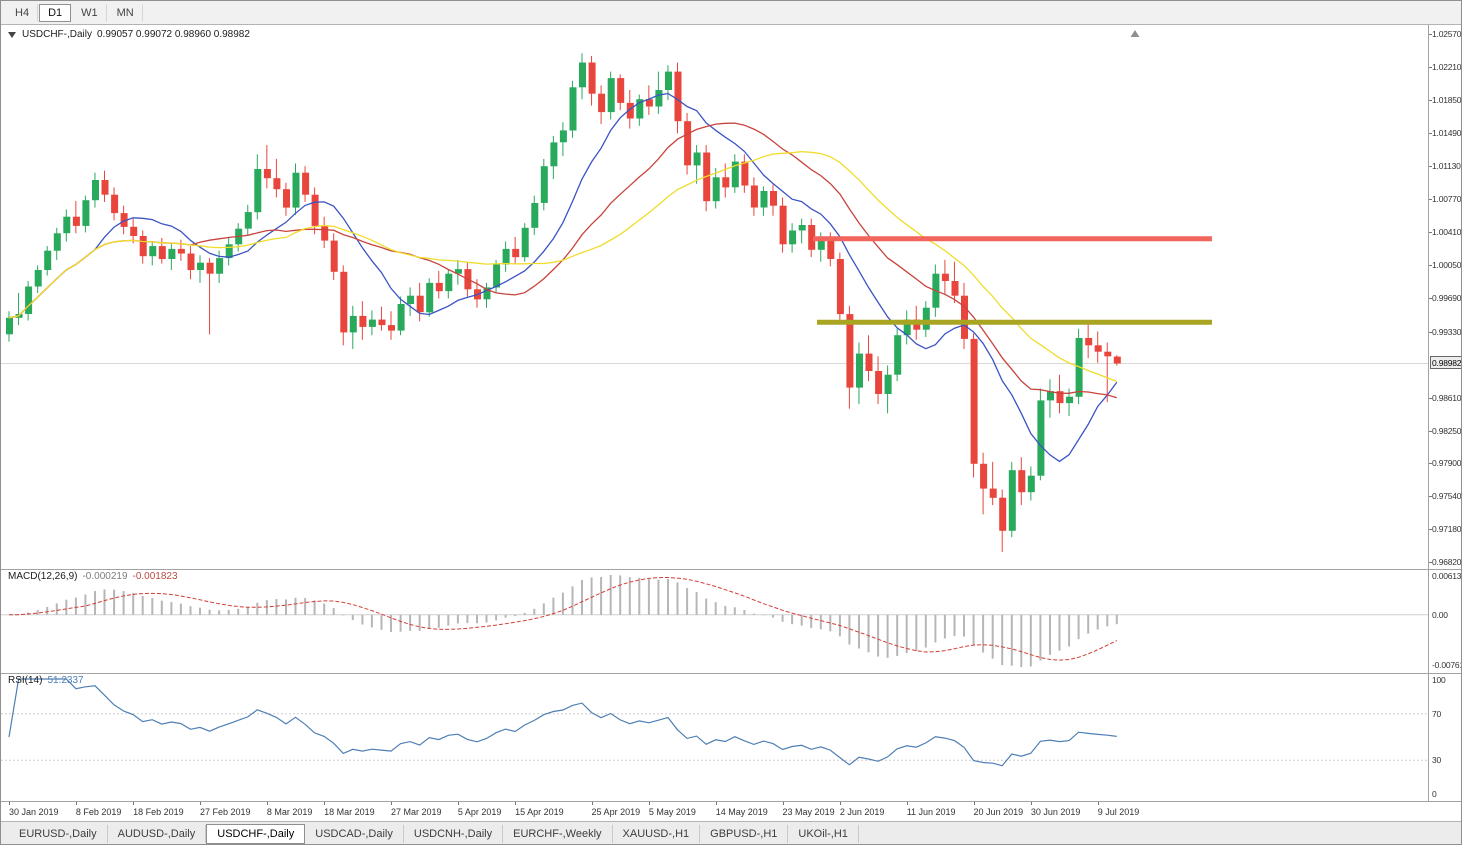 The width and height of the screenshot is (1462, 845). I want to click on rsi-axis-label: 70, so click(1437, 713).